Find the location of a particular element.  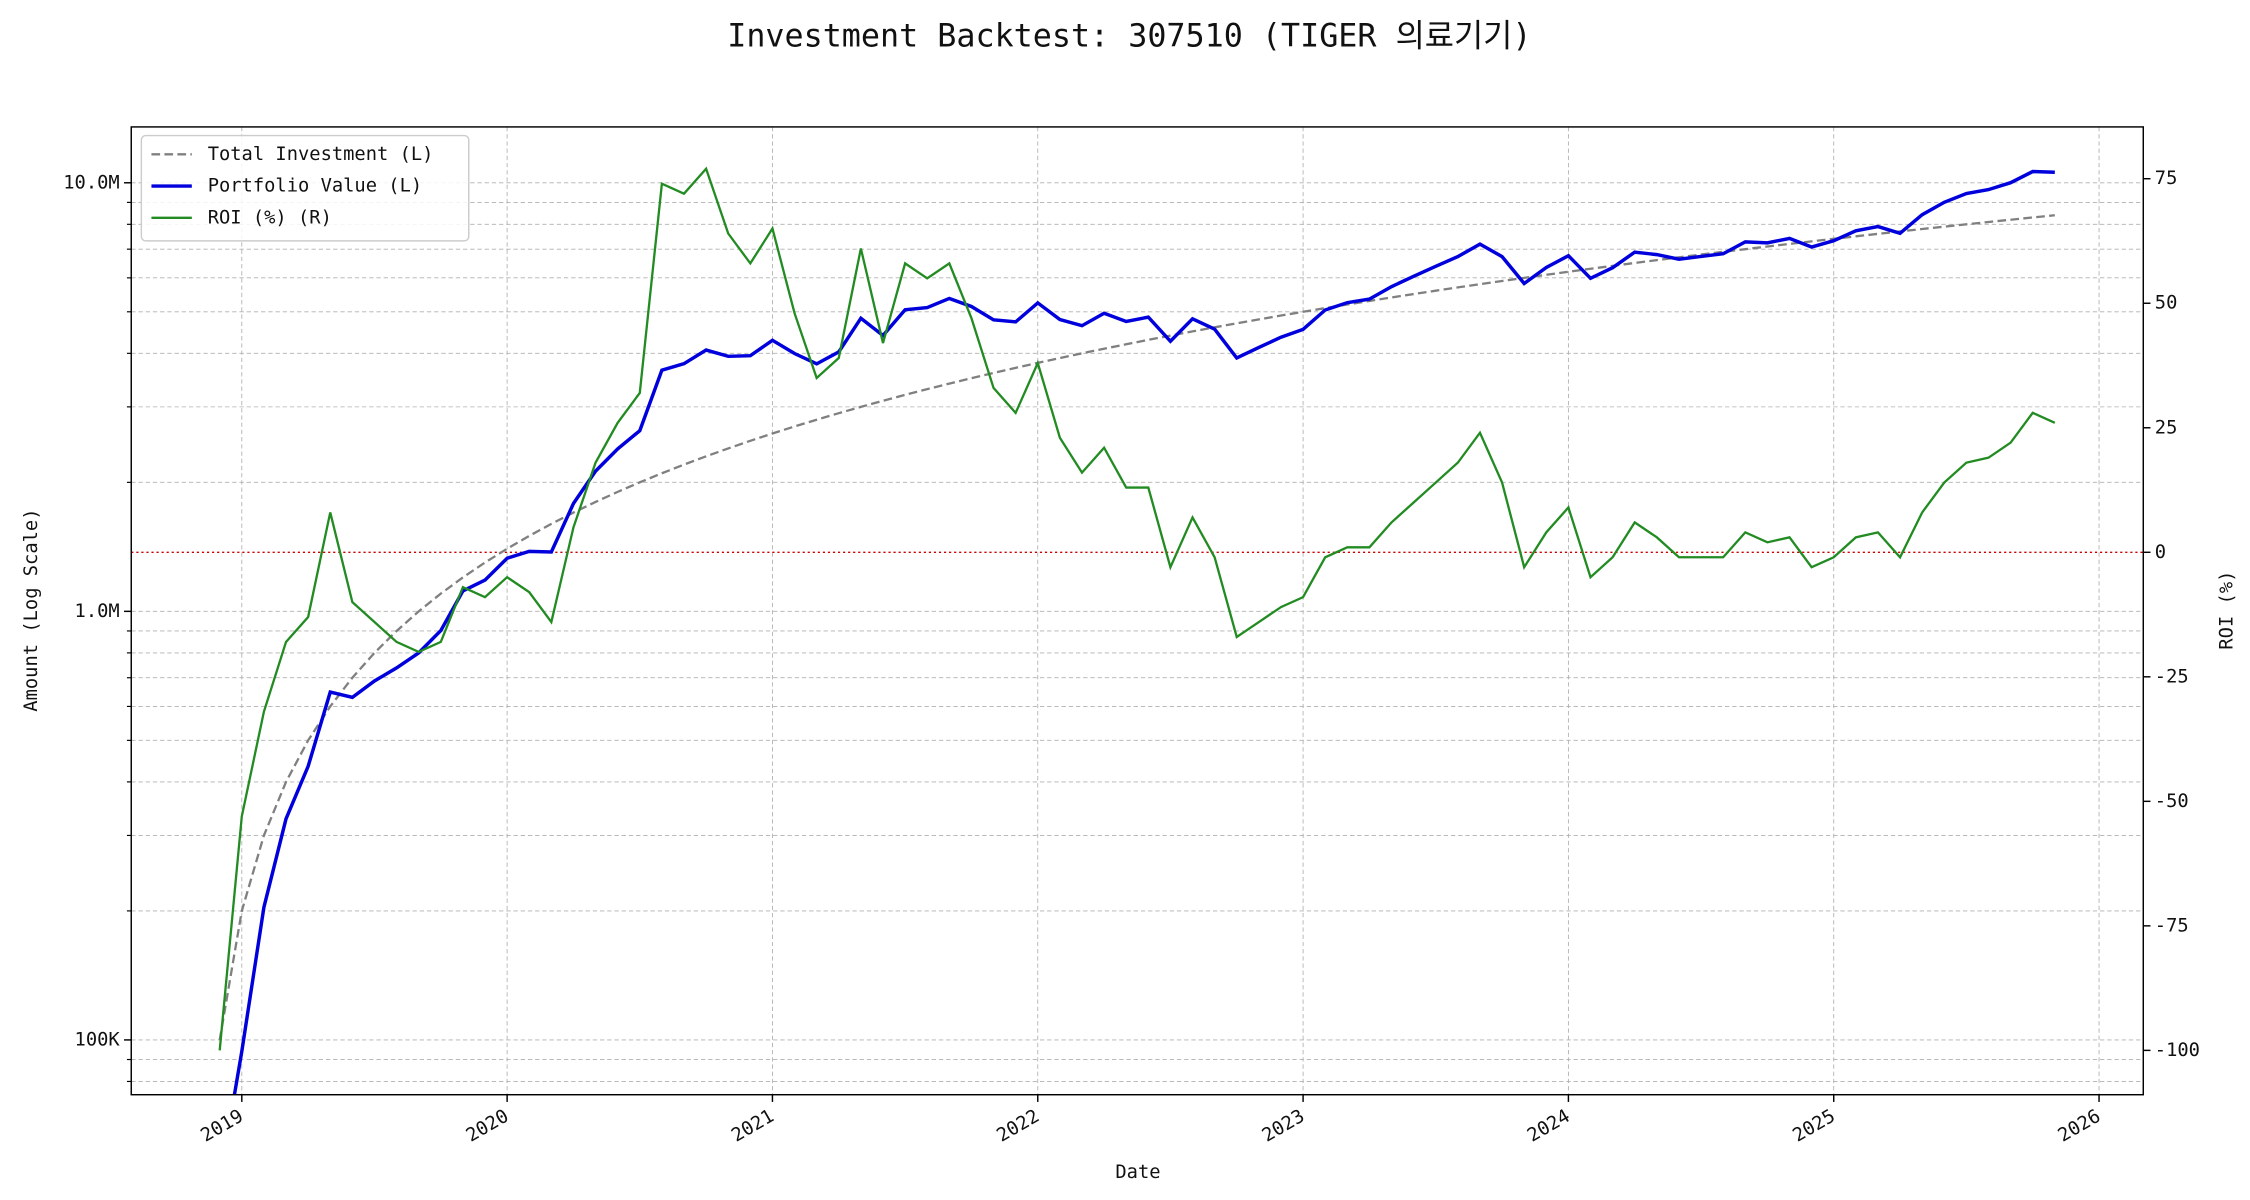

legend-label: Portfolio Value (L) is located at coordinates (315, 186).